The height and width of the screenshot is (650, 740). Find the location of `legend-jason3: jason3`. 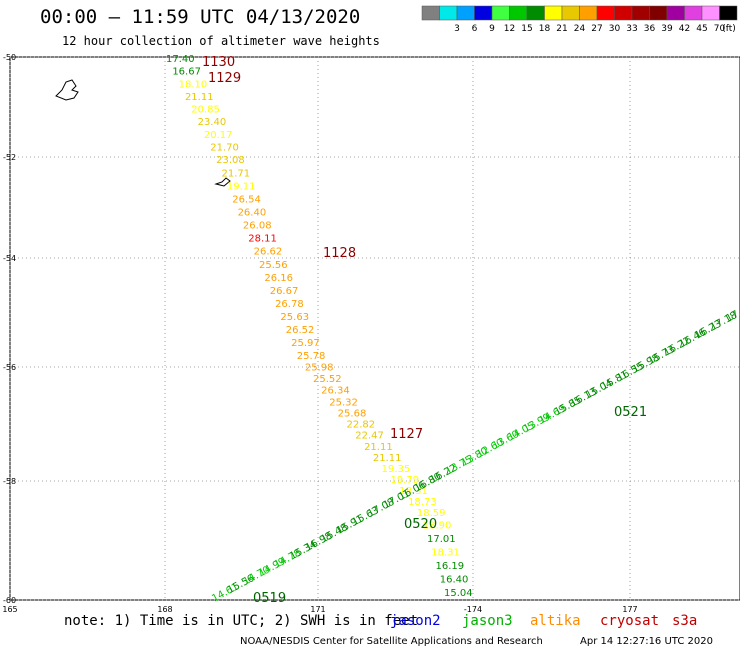

legend-jason3: jason3 is located at coordinates (487, 621).